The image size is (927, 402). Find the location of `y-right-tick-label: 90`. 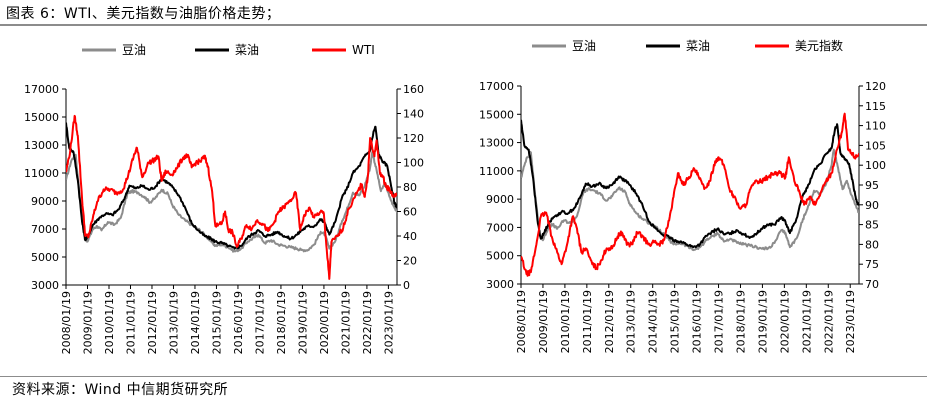

y-right-tick-label: 90 is located at coordinates (872, 205).